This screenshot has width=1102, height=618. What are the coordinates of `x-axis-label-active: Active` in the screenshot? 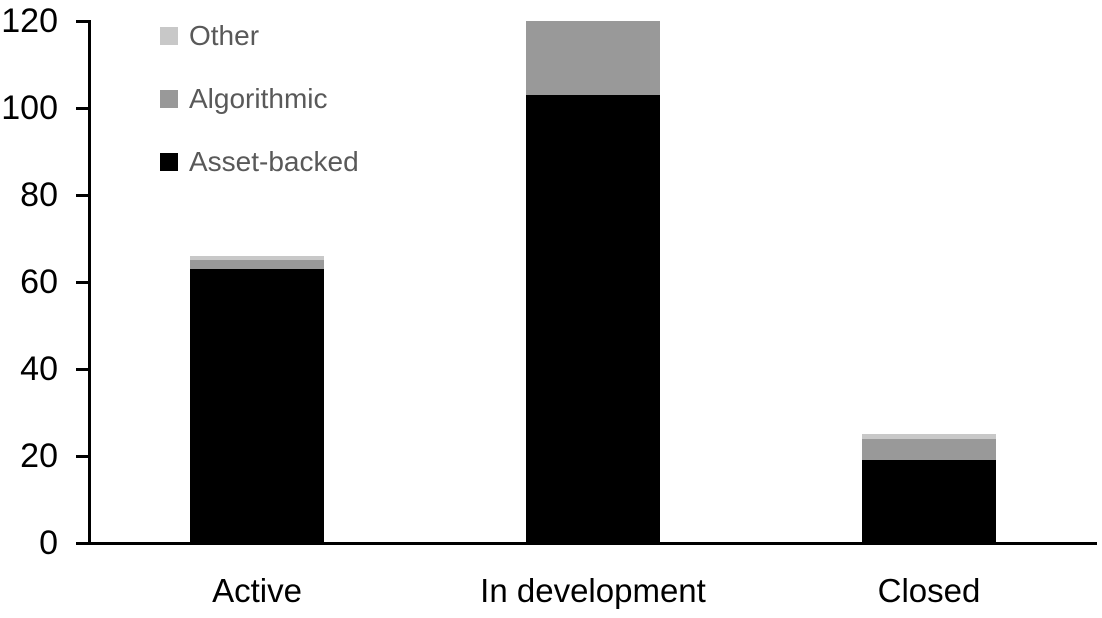 It's located at (257, 590).